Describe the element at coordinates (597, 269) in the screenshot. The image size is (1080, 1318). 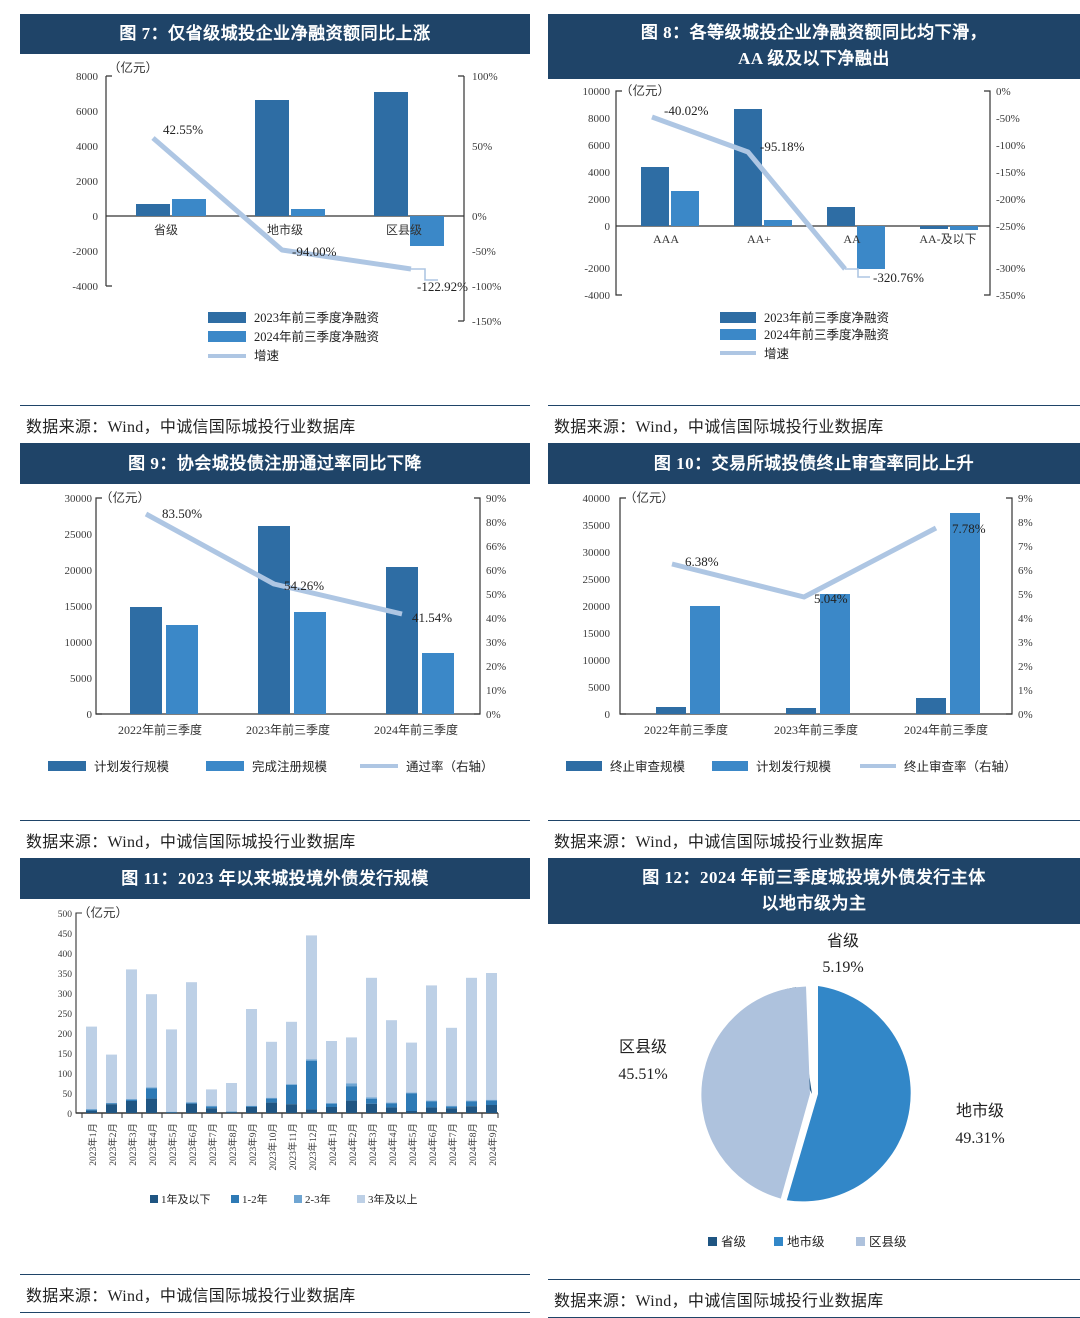
I see `svg-text: -2000` at that location.